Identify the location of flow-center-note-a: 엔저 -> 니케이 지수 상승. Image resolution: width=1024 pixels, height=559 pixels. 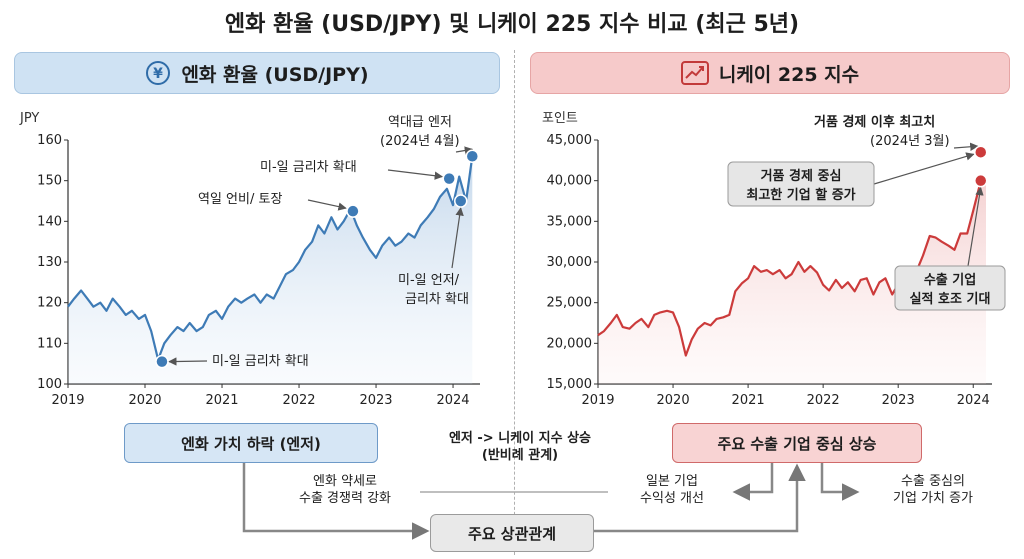
(520, 438).